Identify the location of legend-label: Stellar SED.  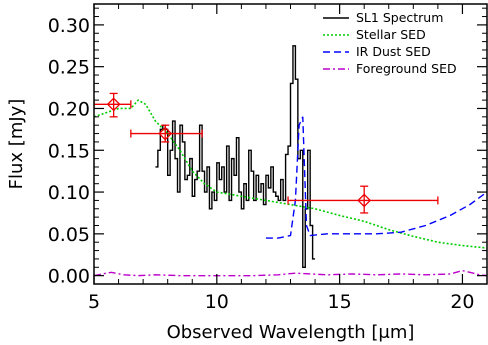
(391, 34).